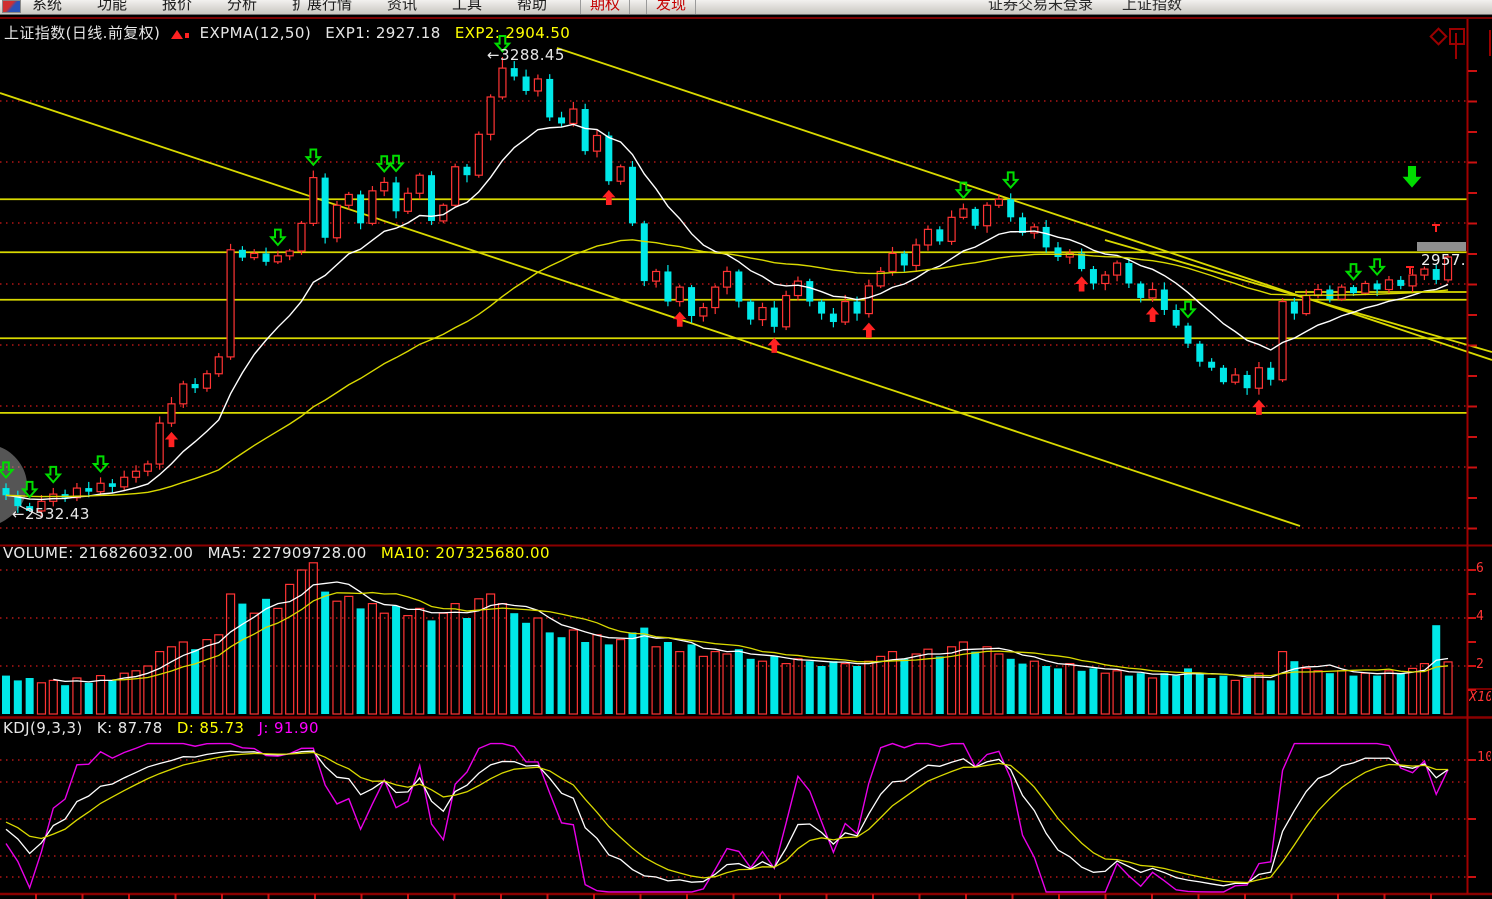 This screenshot has width=1492, height=899. I want to click on menu-system: 系统, so click(47, 6).